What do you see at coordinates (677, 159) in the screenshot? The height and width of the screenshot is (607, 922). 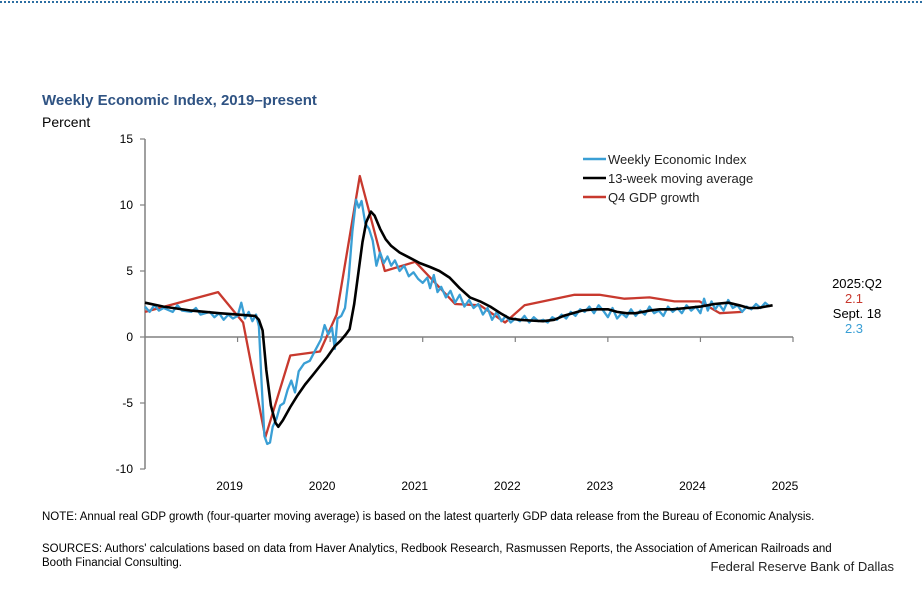 I see `legend-label: Weekly Economic Index` at bounding box center [677, 159].